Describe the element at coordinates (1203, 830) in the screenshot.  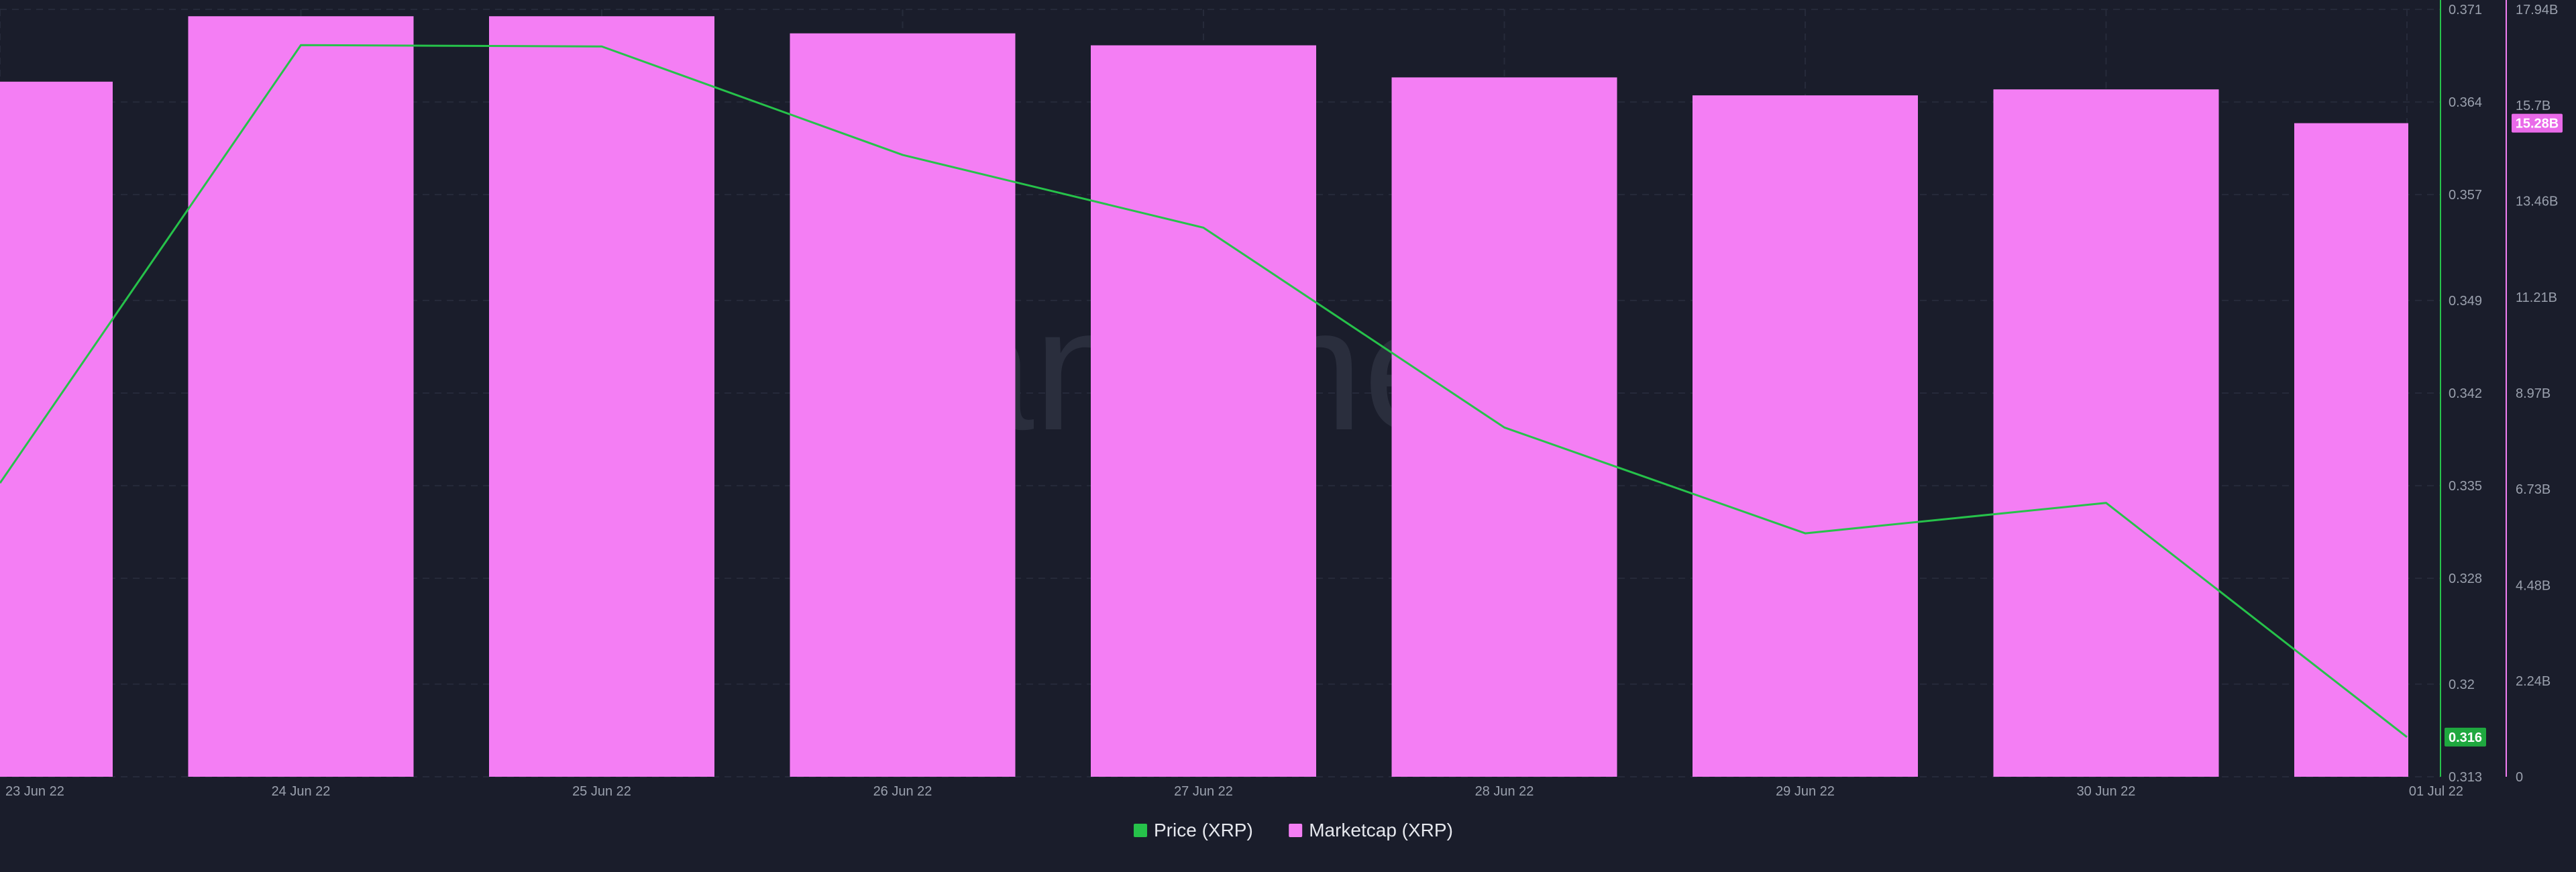
I see `legend-price-label: Price (XRP)` at that location.